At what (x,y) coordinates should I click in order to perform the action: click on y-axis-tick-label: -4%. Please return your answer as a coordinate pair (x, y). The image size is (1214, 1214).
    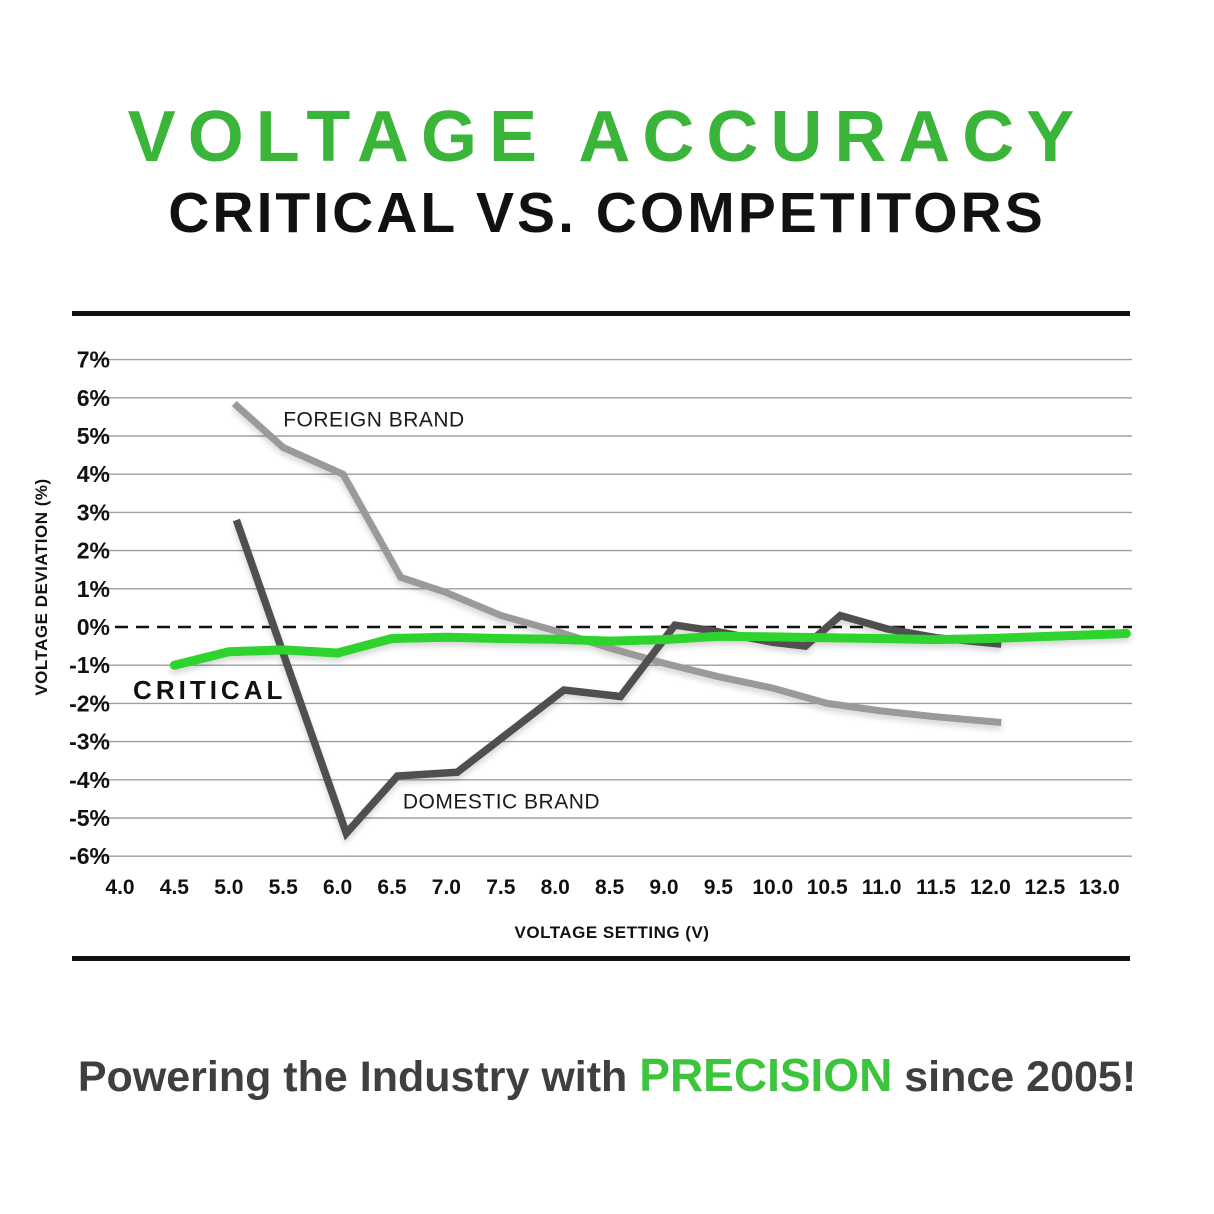
    Looking at the image, I should click on (89, 780).